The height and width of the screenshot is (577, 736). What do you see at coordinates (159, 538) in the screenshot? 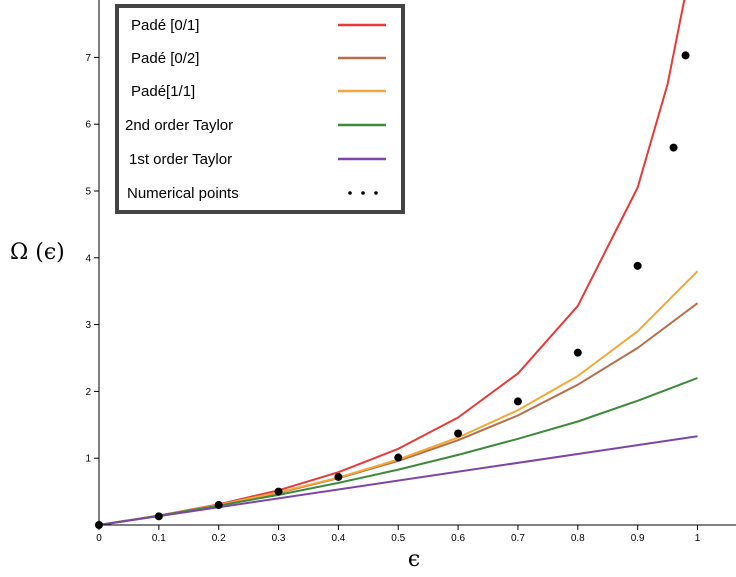
I see `x-tick-label: 0.1` at bounding box center [159, 538].